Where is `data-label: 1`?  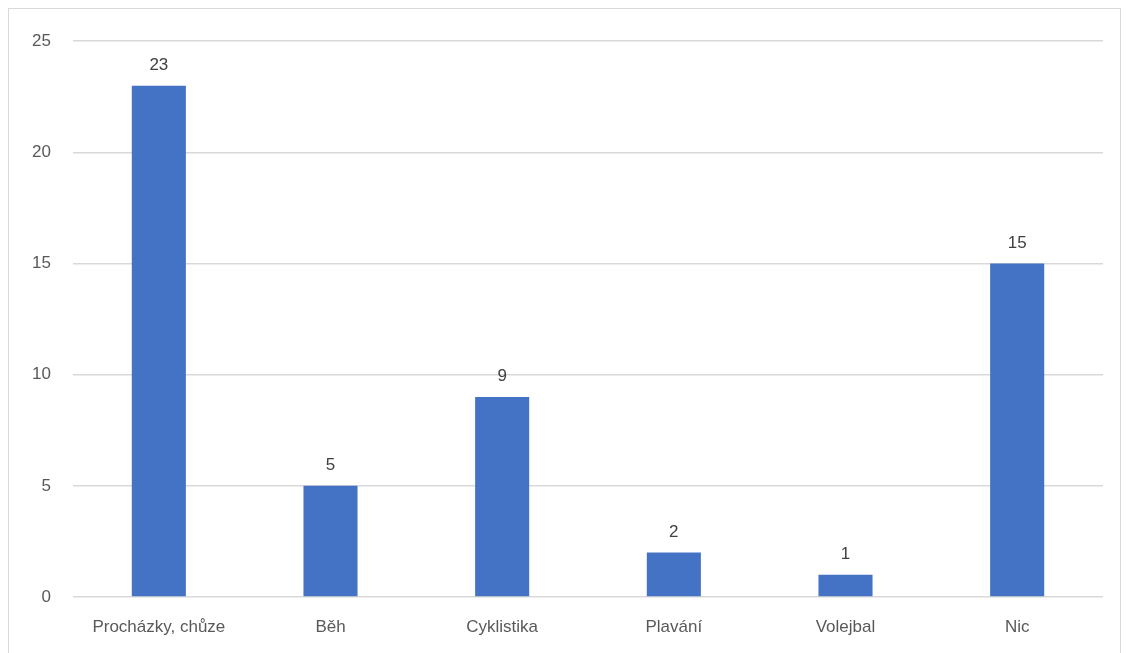
data-label: 1 is located at coordinates (845, 553).